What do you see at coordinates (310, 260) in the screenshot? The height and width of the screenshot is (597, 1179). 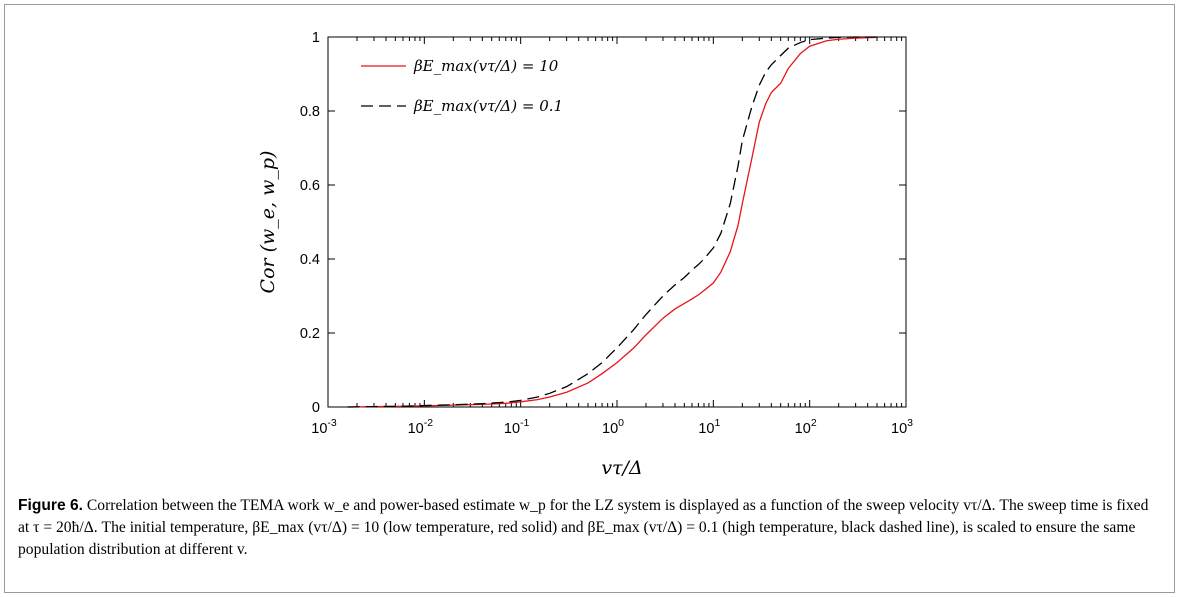 I see `y-tick-label: 0.4` at bounding box center [310, 260].